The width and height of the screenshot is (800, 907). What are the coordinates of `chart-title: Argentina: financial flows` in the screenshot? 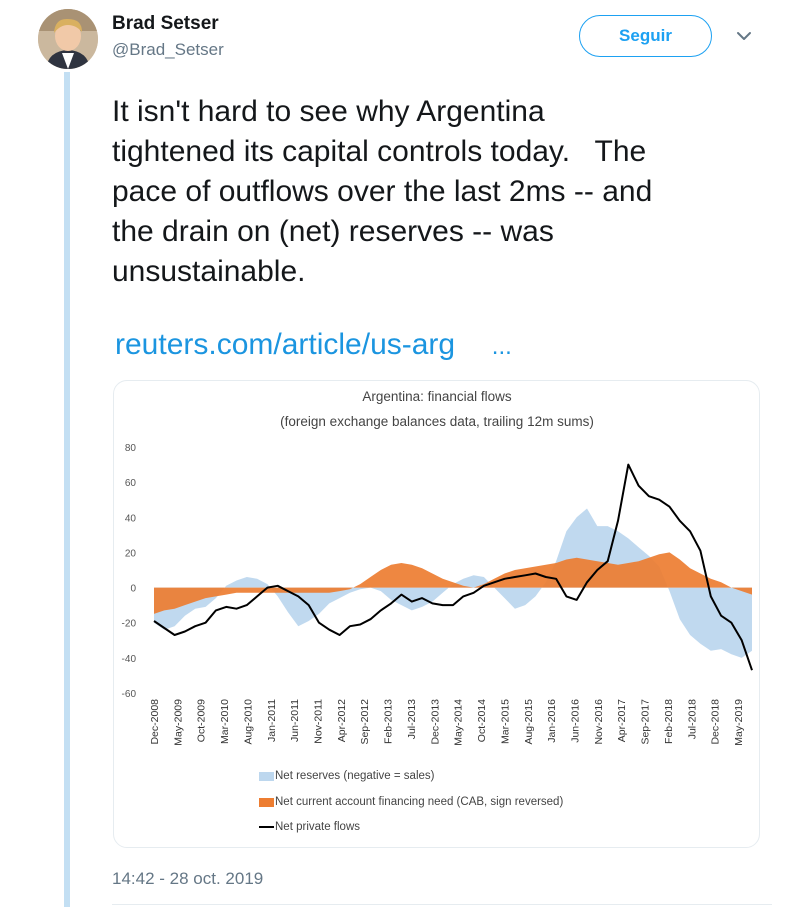 It's located at (437, 396).